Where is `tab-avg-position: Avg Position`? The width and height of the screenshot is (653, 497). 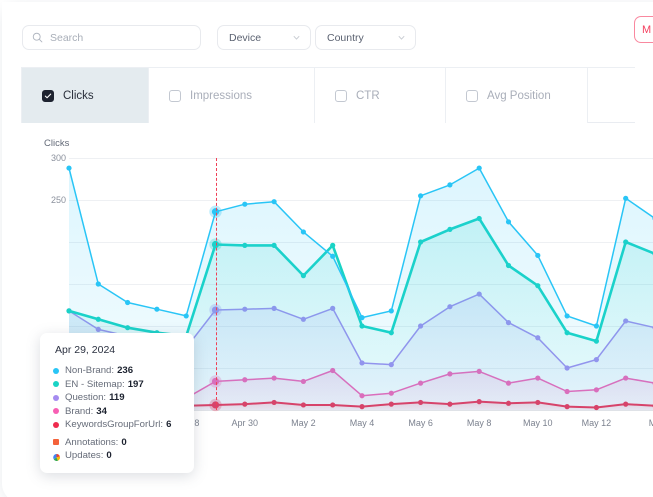 tab-avg-position: Avg Position is located at coordinates (517, 95).